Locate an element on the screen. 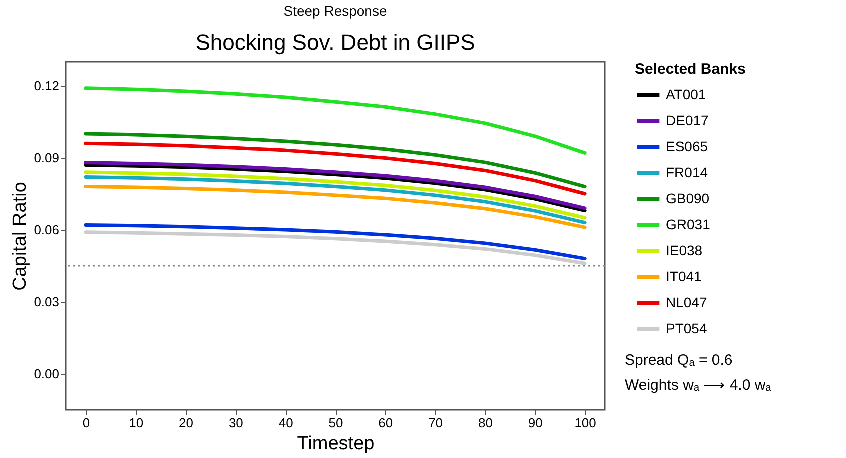 Image resolution: width=846 pixels, height=458 pixels. y-tick-label: 0.09 is located at coordinates (47, 158).